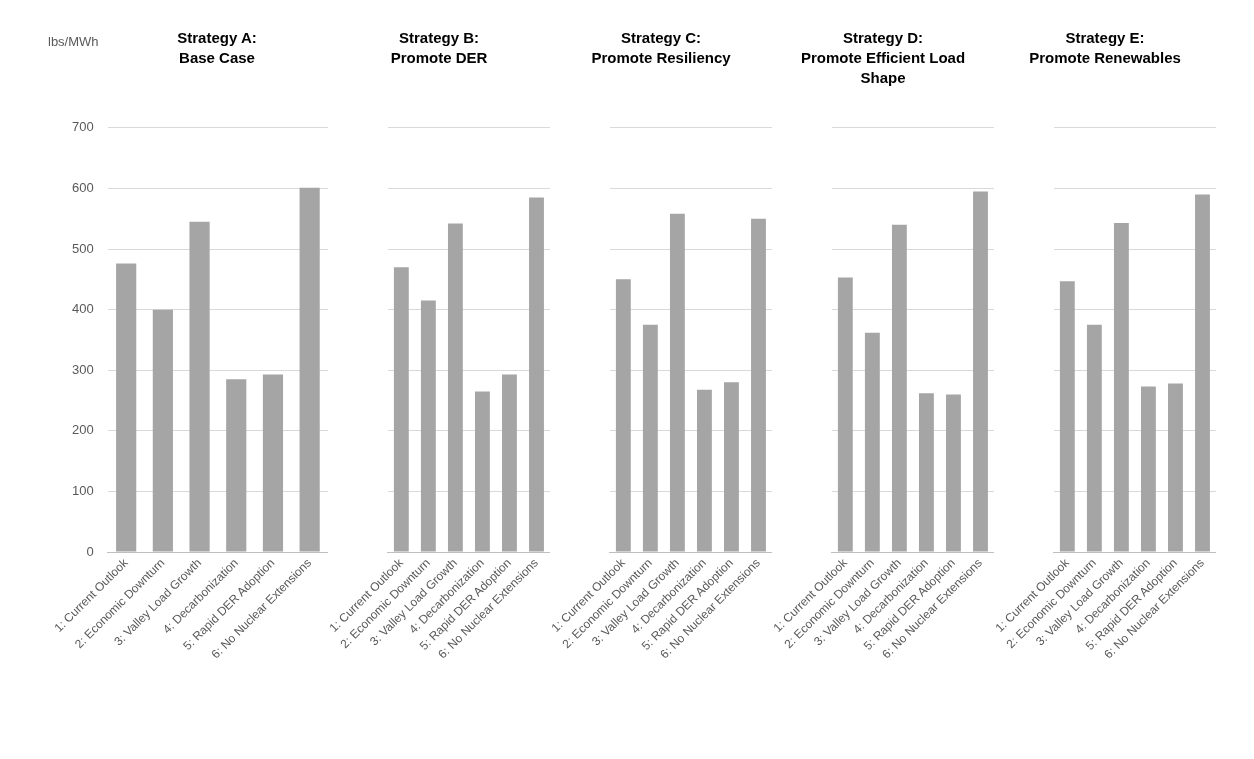  What do you see at coordinates (217, 48) in the screenshot?
I see `chart-title: Strategy A: Base Case` at bounding box center [217, 48].